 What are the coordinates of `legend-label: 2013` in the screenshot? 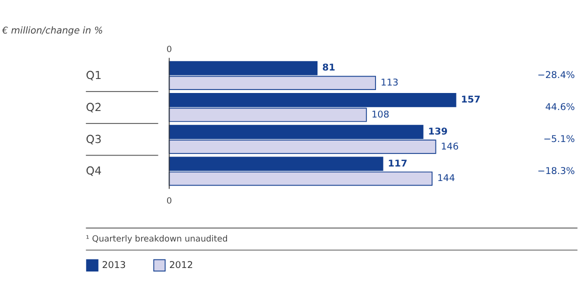 It's located at (114, 265).